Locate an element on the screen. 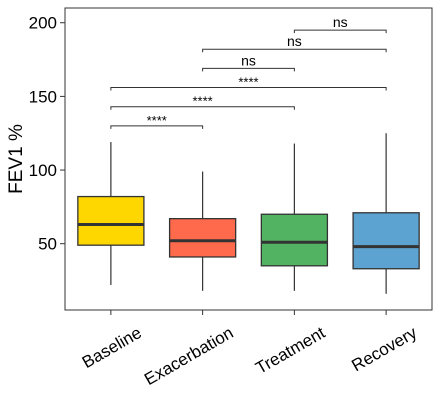  y-tick-label: 50 is located at coordinates (47, 244).